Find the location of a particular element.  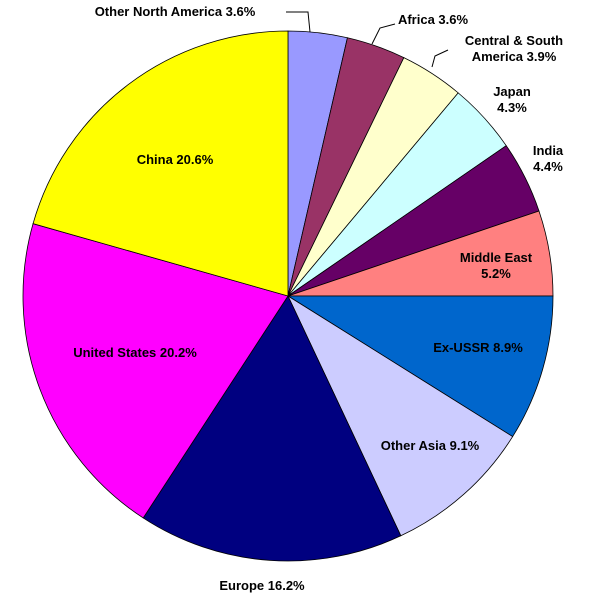

slice-ex-ussr is located at coordinates (420, 366).